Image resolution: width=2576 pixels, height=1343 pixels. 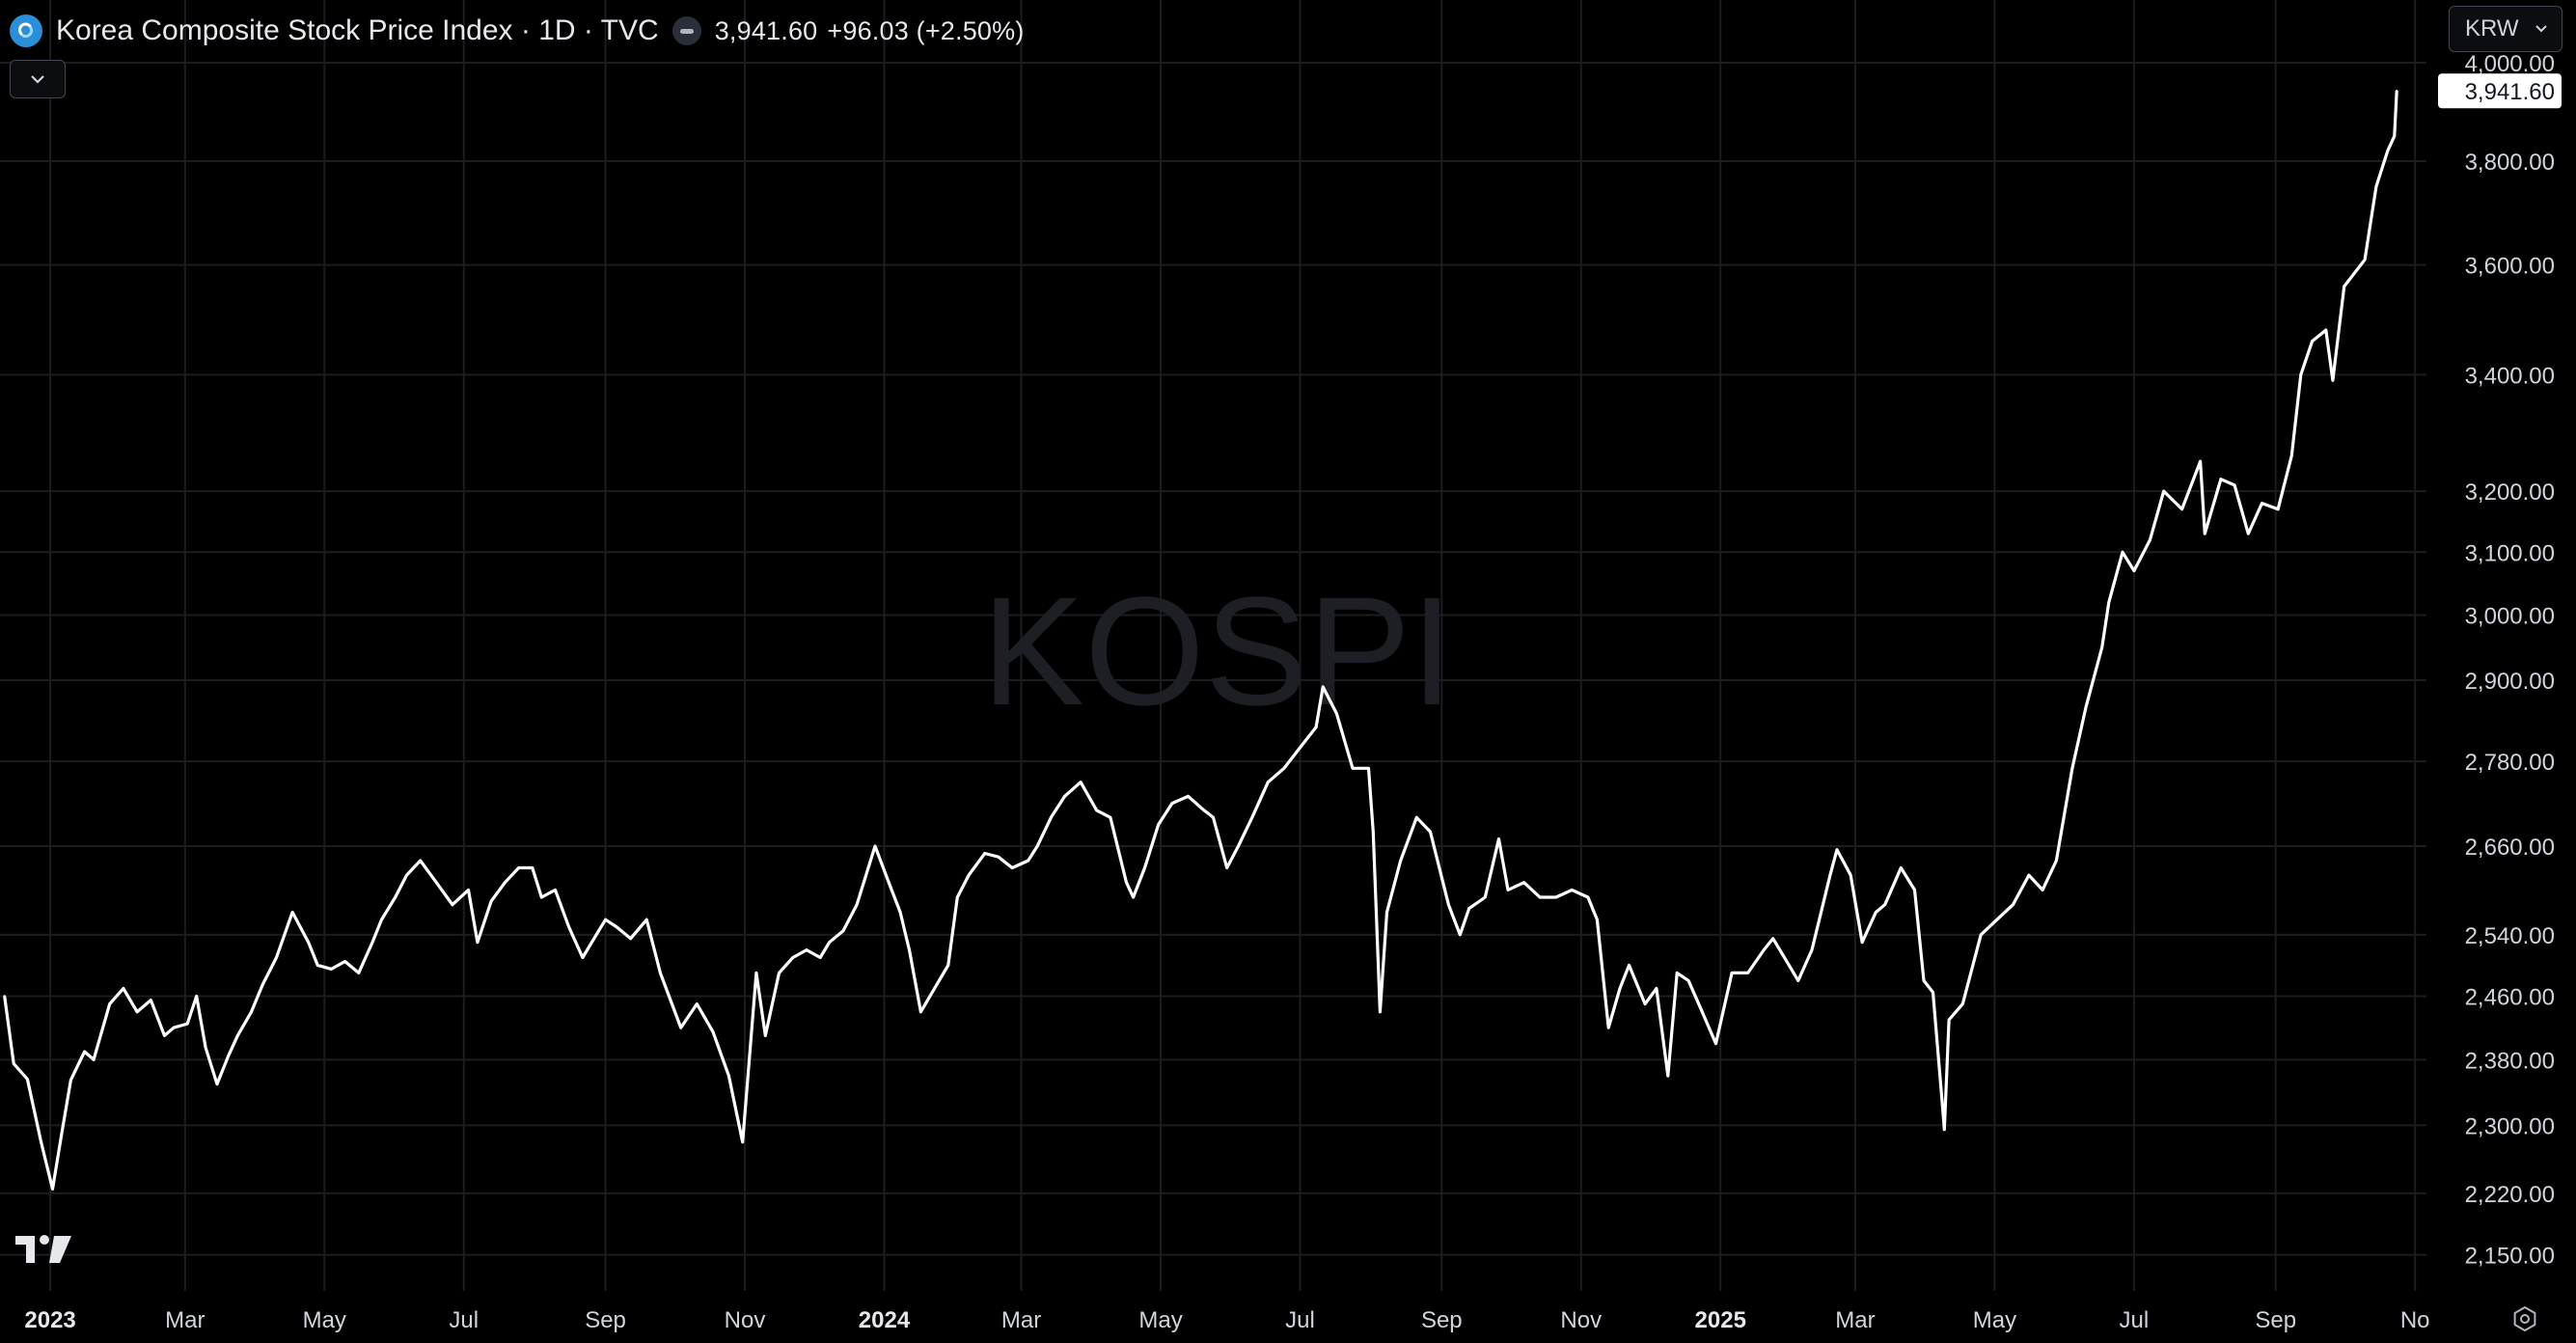 I want to click on watermark: KOSPI, so click(x=1217, y=650).